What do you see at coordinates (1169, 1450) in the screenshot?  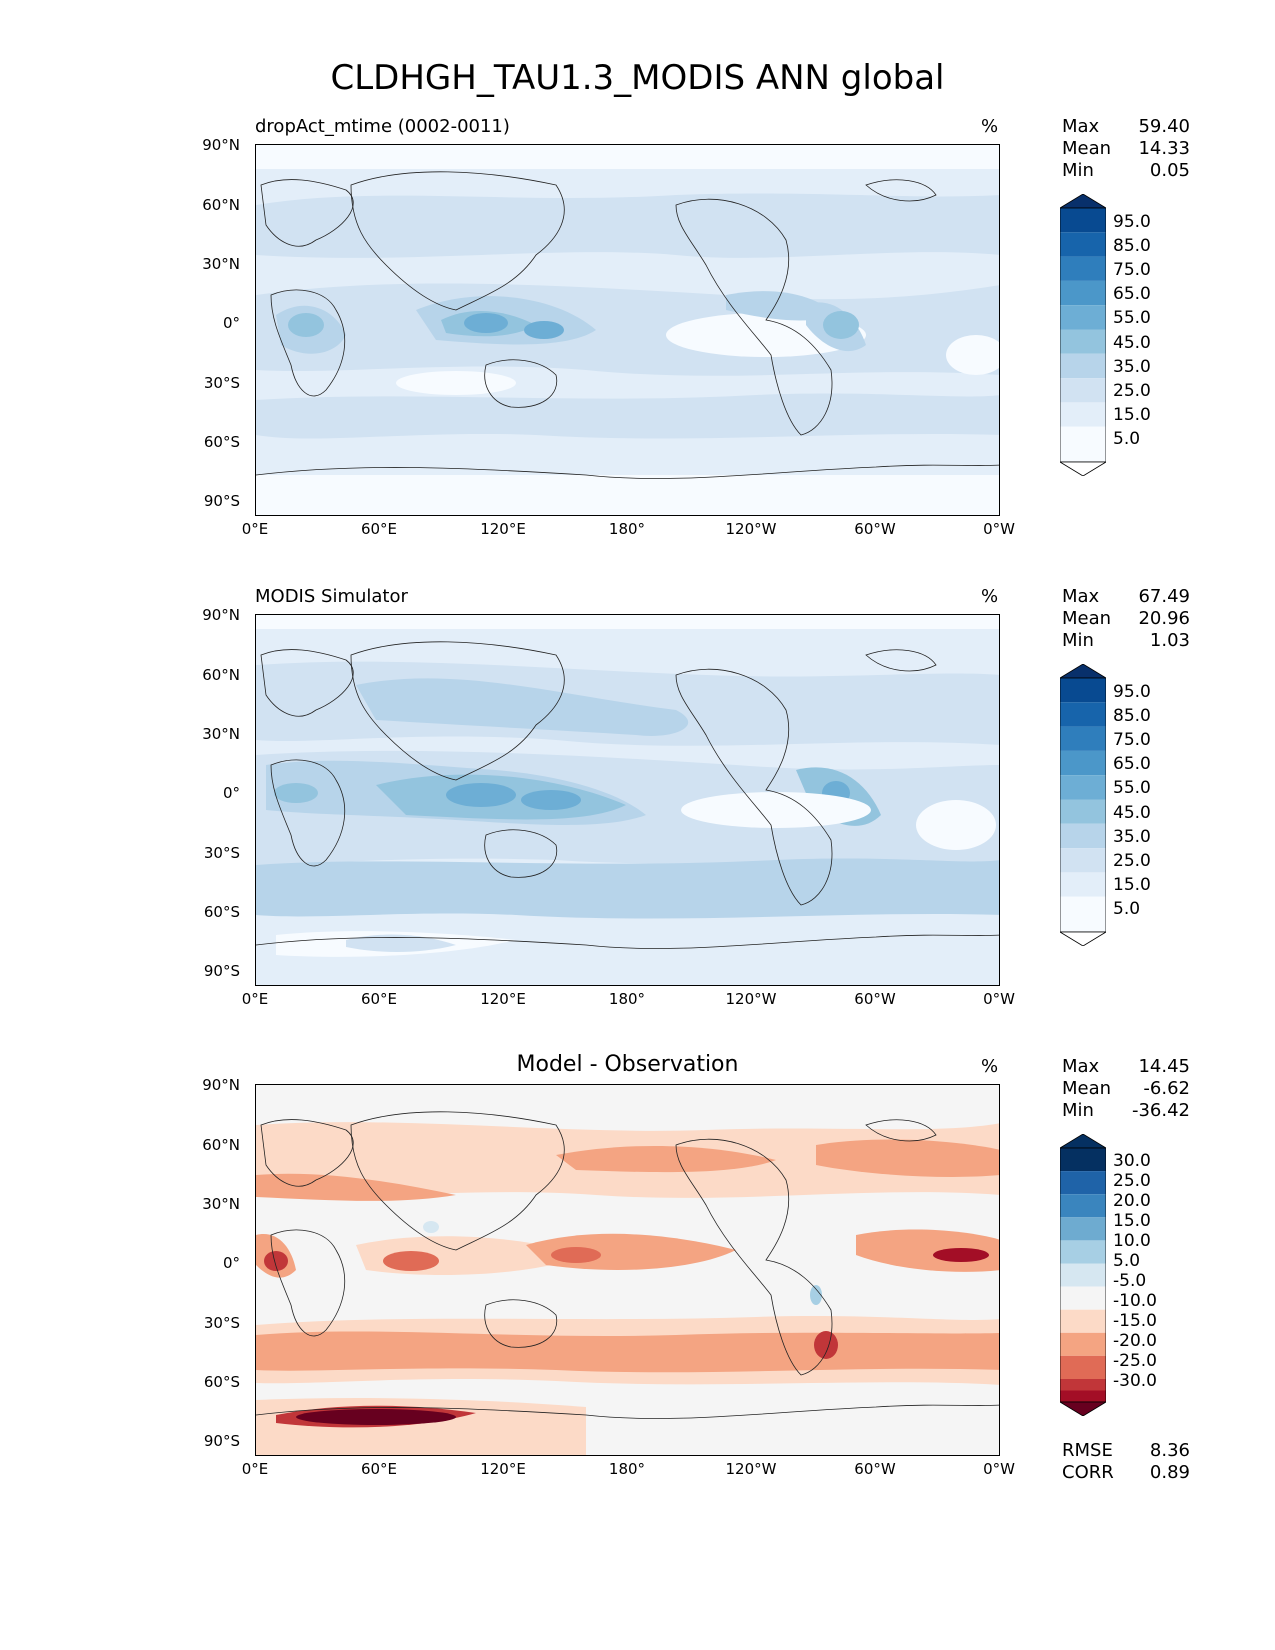 I see `metric-rmse: 8.36` at bounding box center [1169, 1450].